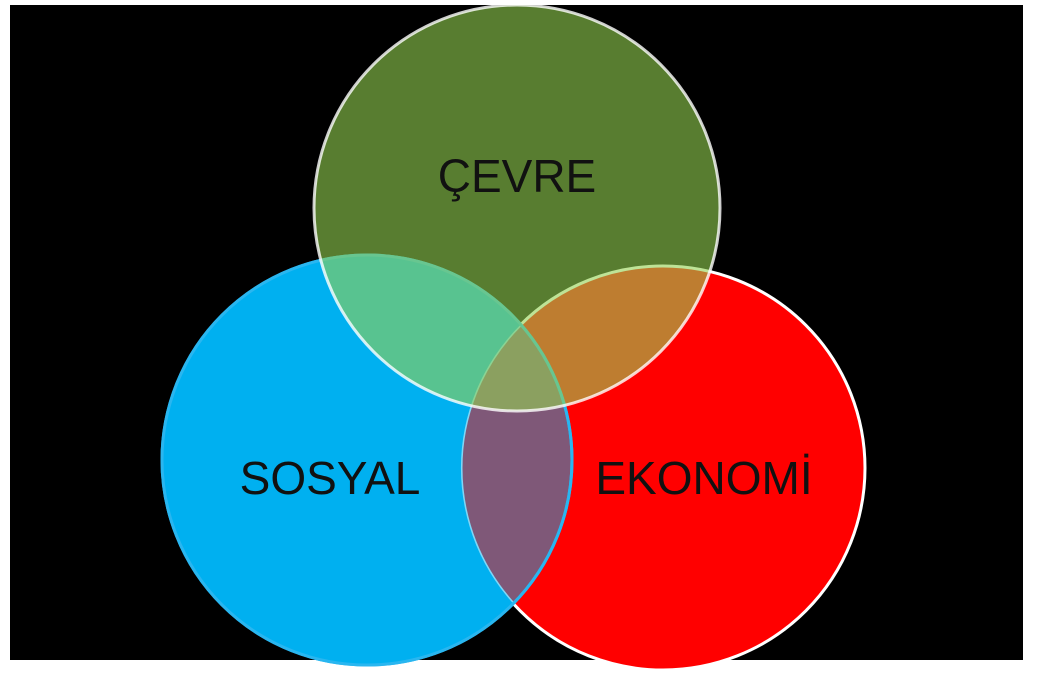 The width and height of the screenshot is (1050, 673). I want to click on environment-label: ÇEVRE, so click(517, 176).